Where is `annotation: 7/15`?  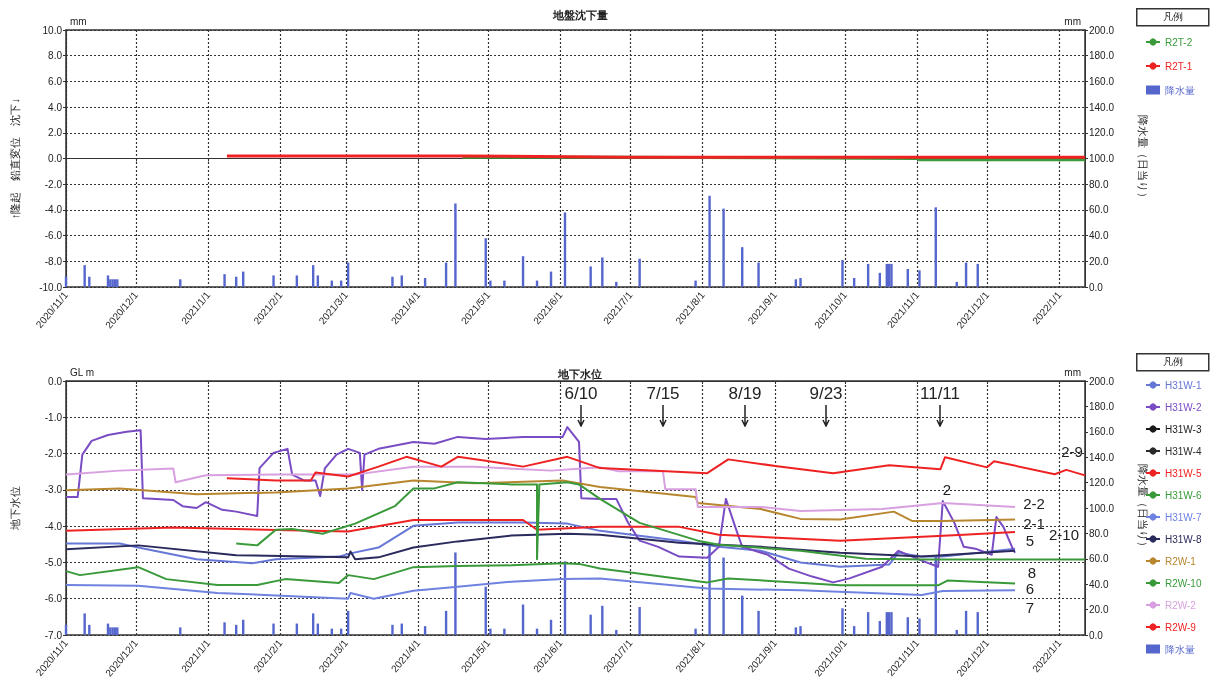 annotation: 7/15 is located at coordinates (663, 393).